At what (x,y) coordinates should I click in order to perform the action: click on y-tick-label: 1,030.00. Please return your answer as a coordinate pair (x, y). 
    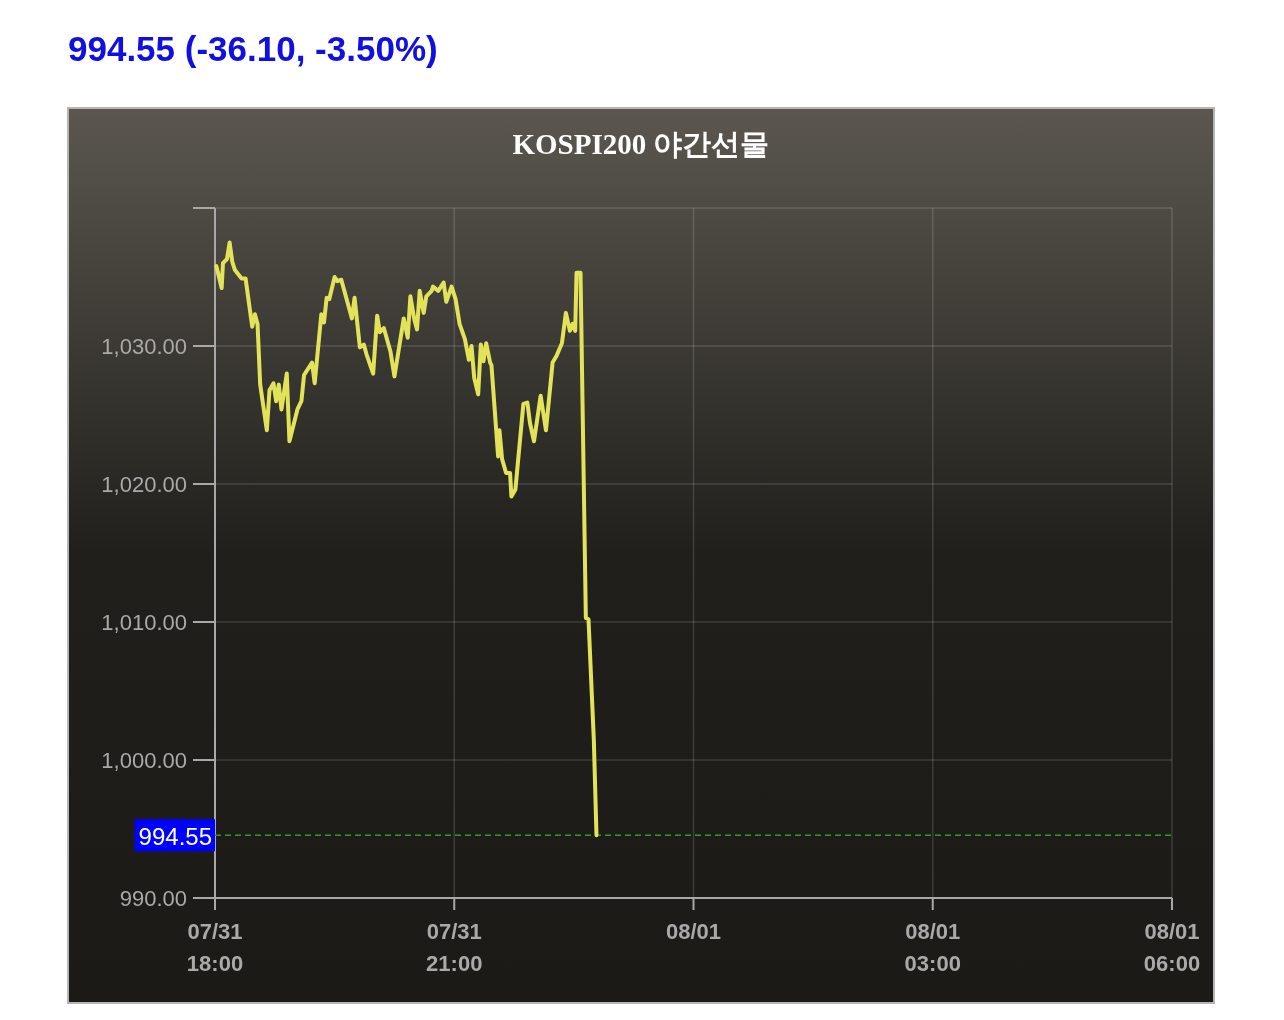
    Looking at the image, I should click on (144, 346).